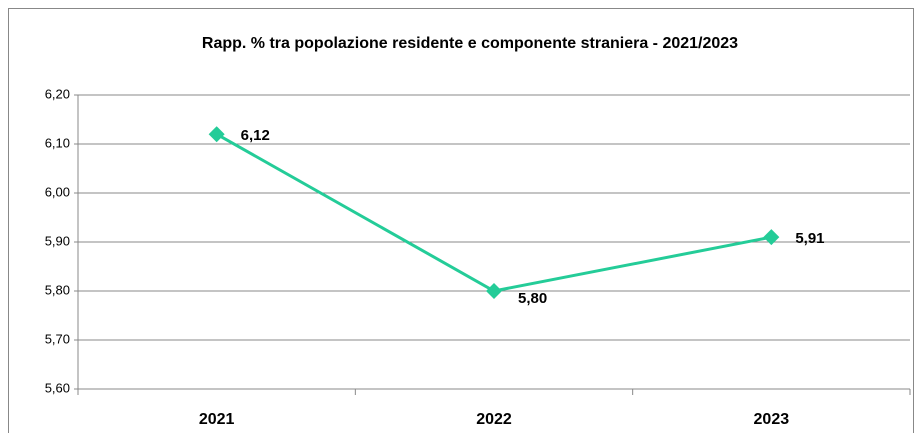  I want to click on x-tick-label: 2023, so click(772, 419).